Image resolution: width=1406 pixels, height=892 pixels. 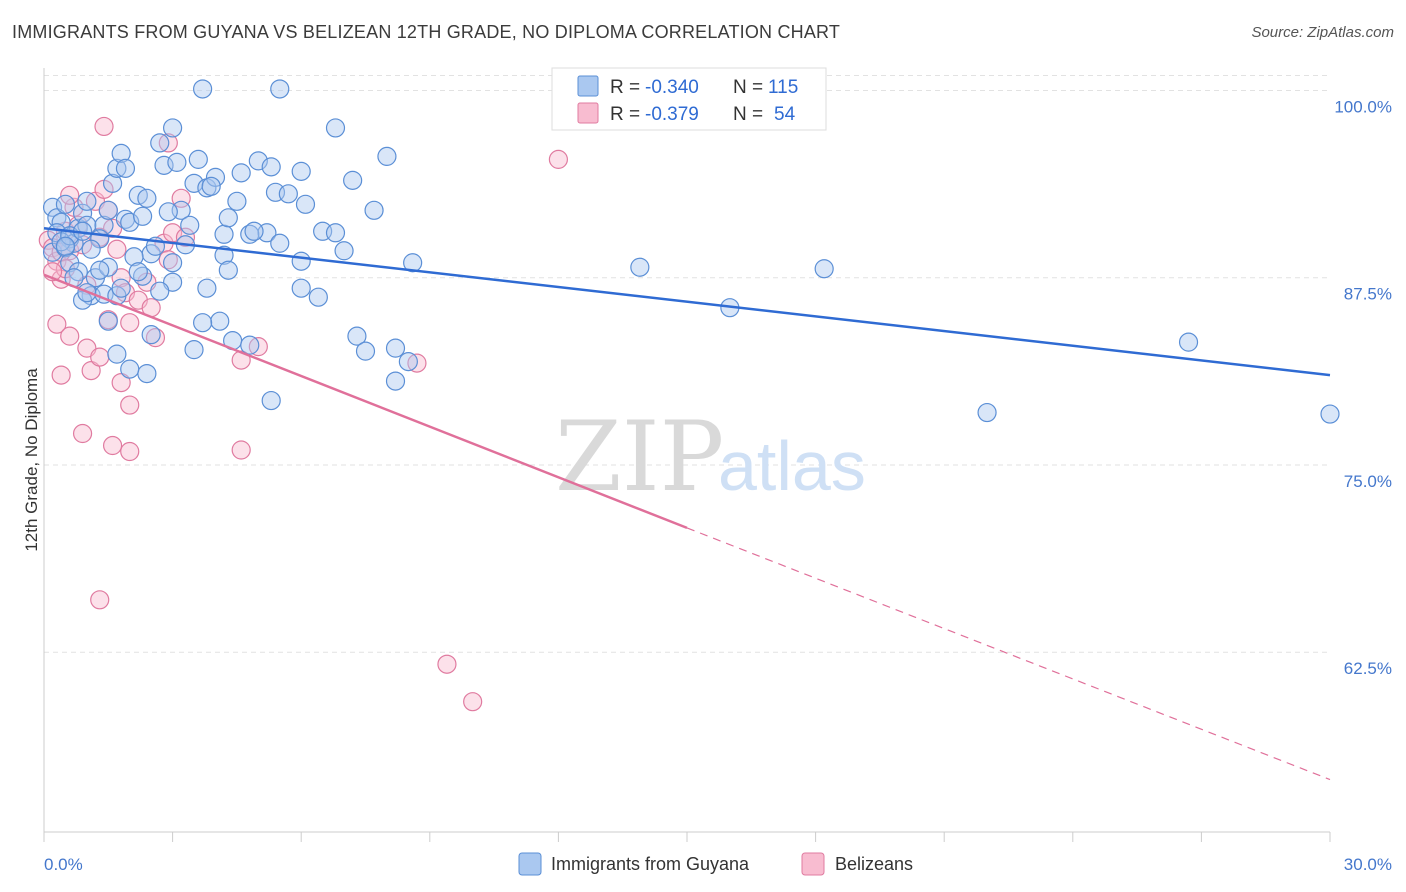 What do you see at coordinates (1368, 294) in the screenshot?
I see `y-tick-label: 87.5%` at bounding box center [1368, 294].